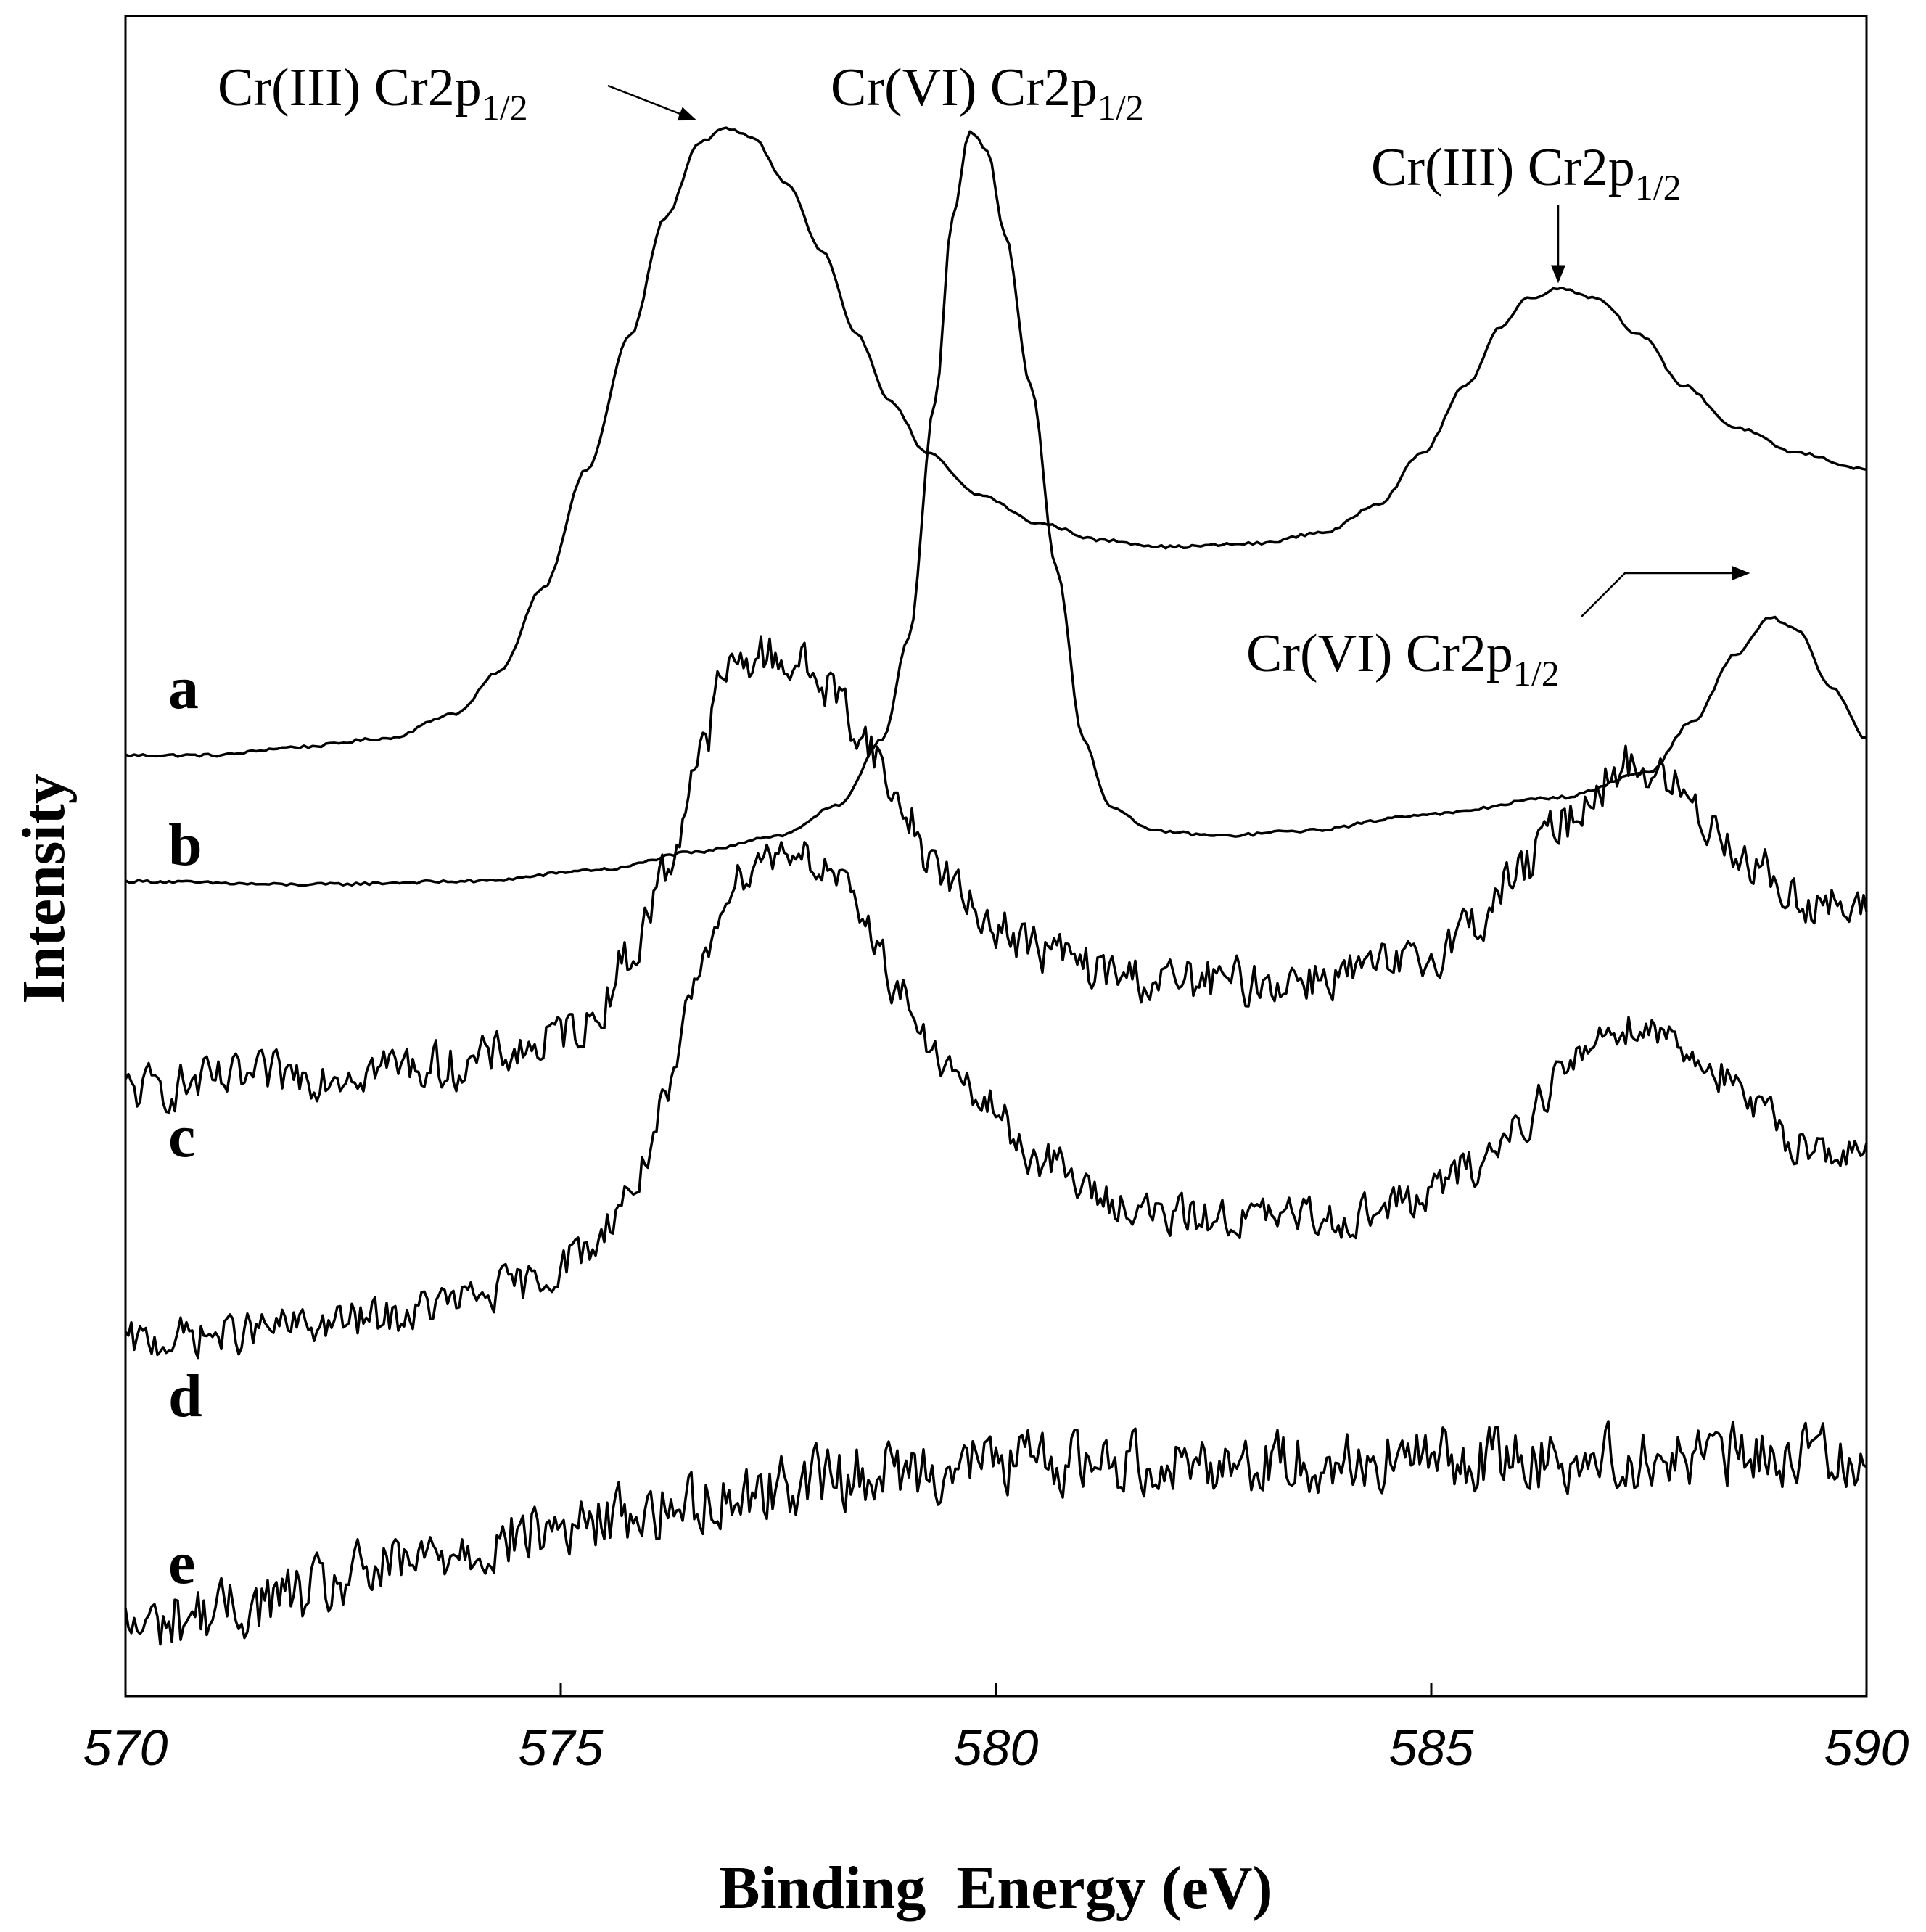 Image resolution: width=1926 pixels, height=1932 pixels. Describe the element at coordinates (1666, 591) in the screenshot. I see `annotation-arrow-cr6-second` at that location.